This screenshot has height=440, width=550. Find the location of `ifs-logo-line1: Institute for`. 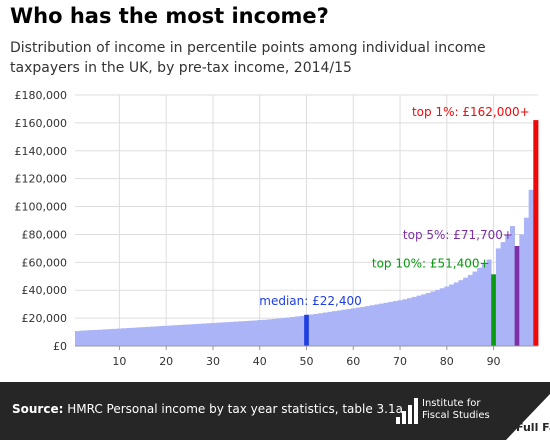

ifs-logo-line1: Institute for is located at coordinates (451, 403).